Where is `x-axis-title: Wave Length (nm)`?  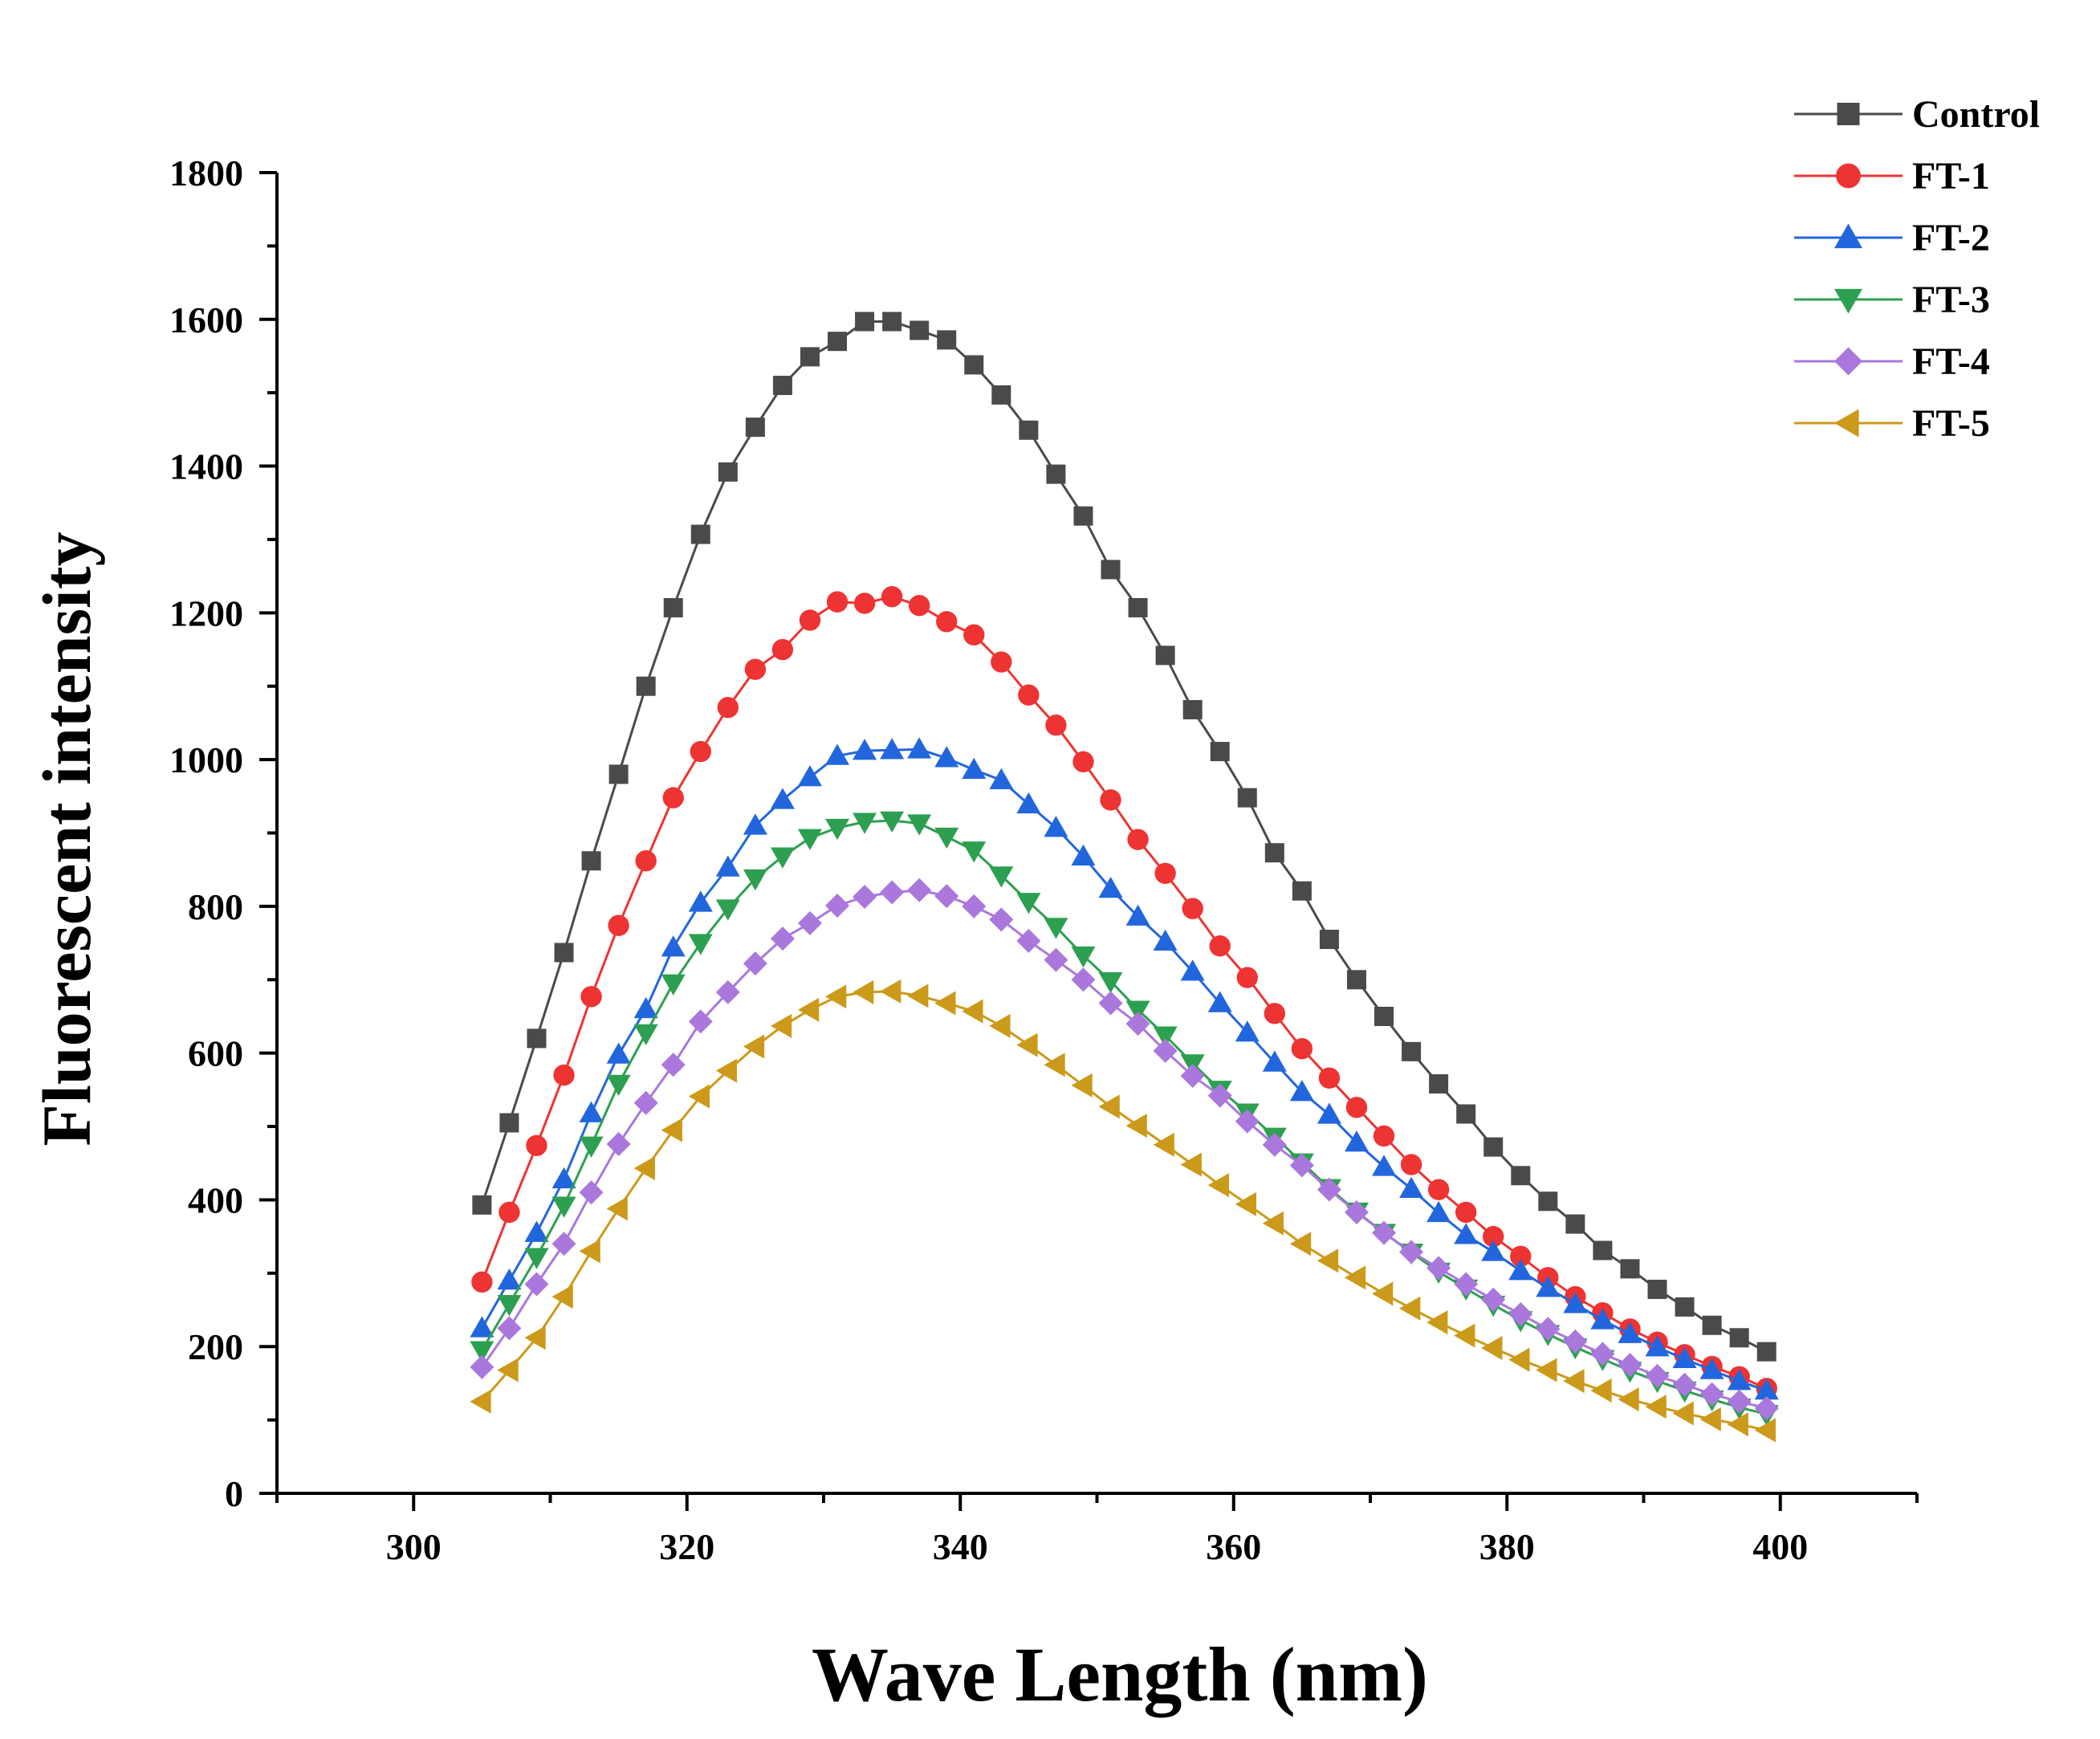 x-axis-title: Wave Length (nm) is located at coordinates (1120, 1674).